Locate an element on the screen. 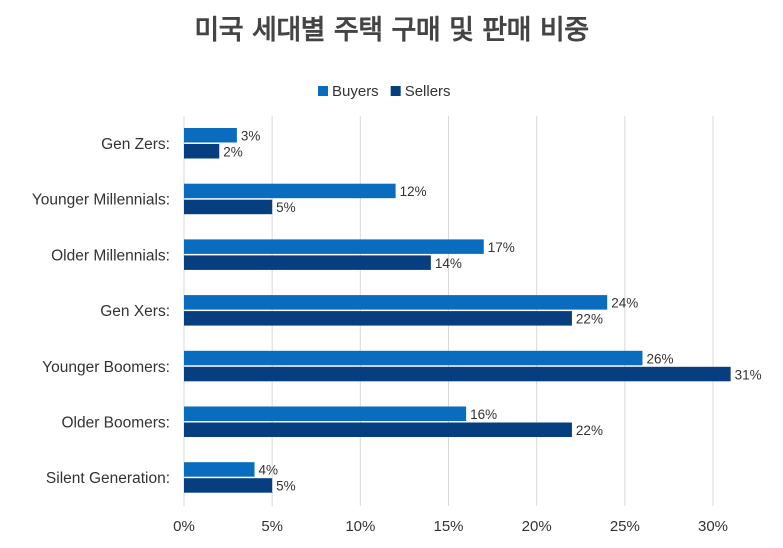 The width and height of the screenshot is (783, 548). category-label: Younger Millennials: is located at coordinates (101, 200).